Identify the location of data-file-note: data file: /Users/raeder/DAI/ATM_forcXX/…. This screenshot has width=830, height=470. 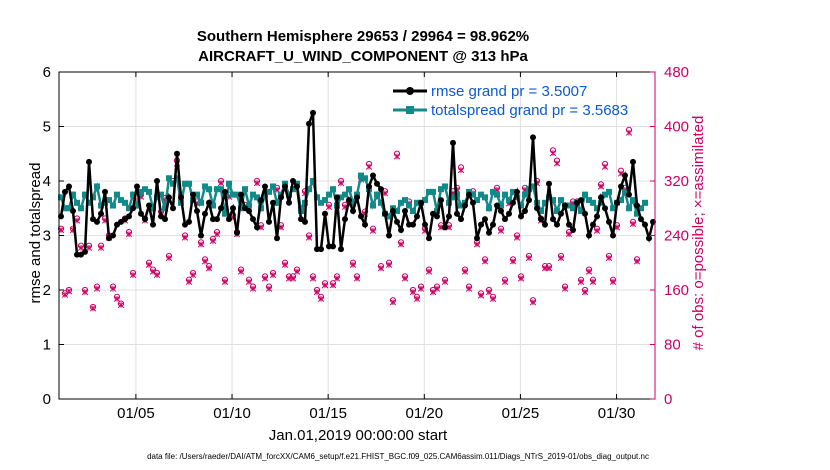
(398, 456).